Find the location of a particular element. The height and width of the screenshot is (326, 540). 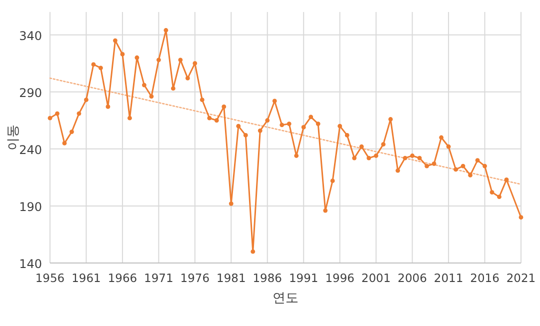

x-tick-label: 1966 is located at coordinates (123, 278).